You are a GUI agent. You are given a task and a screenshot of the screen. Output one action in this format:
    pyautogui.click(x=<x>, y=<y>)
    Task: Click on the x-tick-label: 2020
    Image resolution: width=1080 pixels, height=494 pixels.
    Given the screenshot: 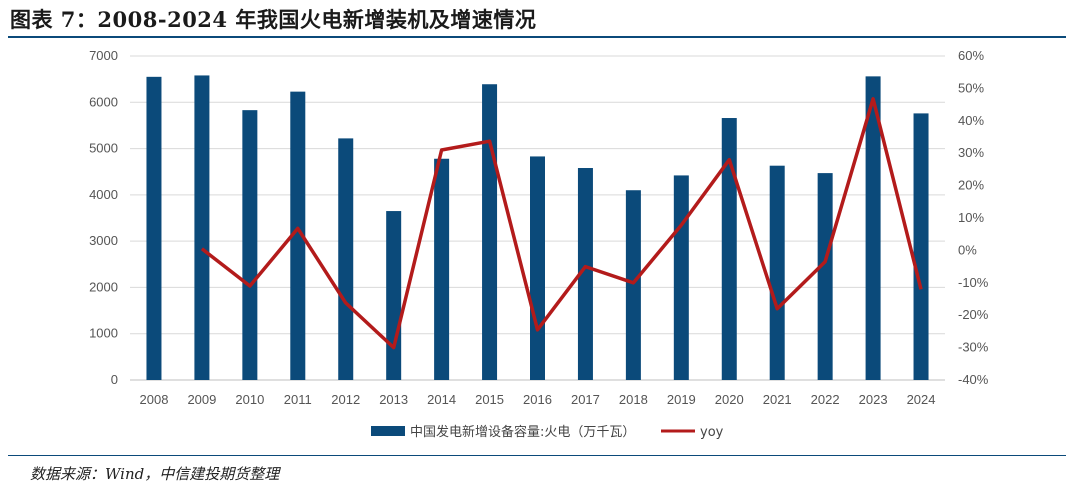 What is the action you would take?
    pyautogui.click(x=729, y=399)
    